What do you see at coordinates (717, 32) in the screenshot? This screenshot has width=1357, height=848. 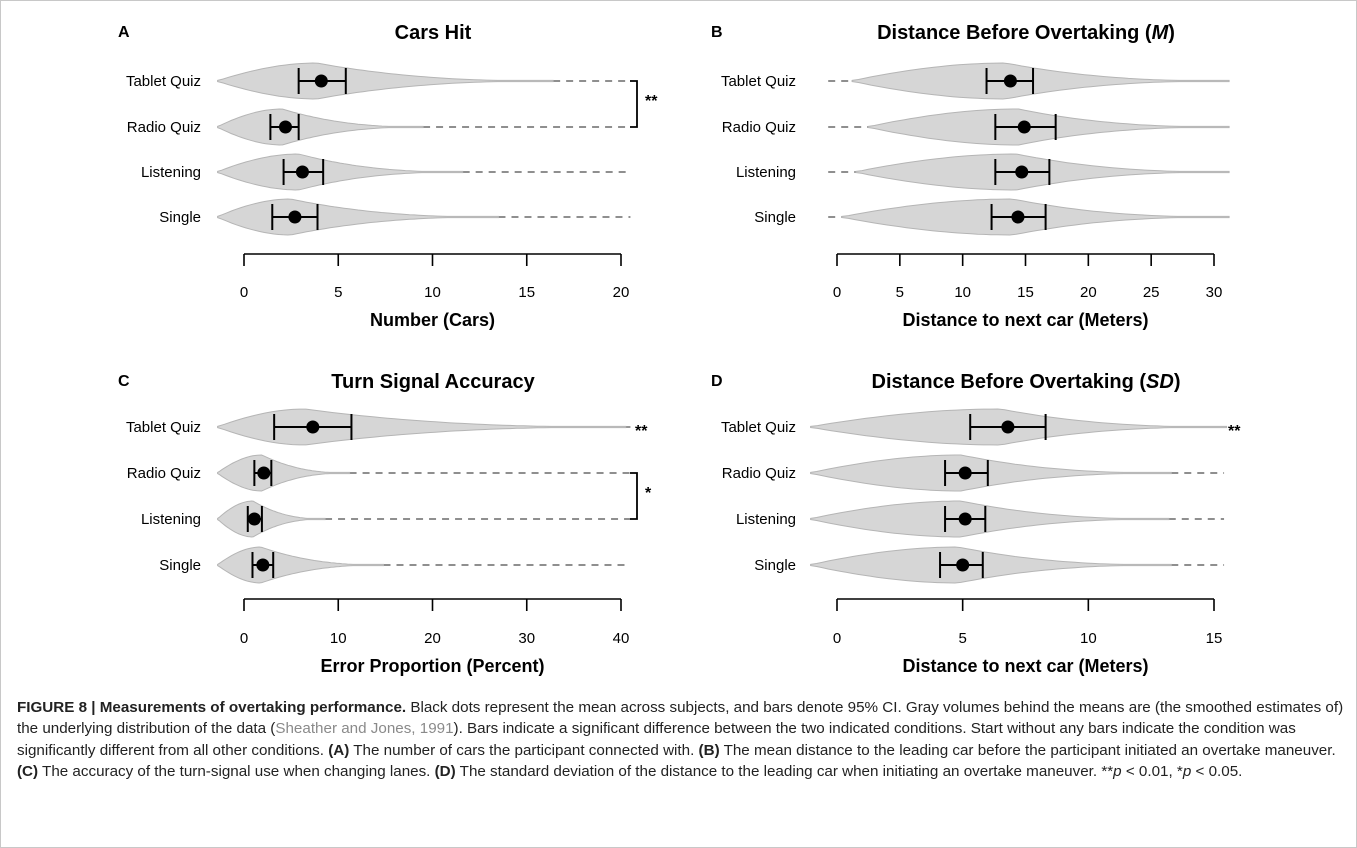 I see `panel-letter: B` at bounding box center [717, 32].